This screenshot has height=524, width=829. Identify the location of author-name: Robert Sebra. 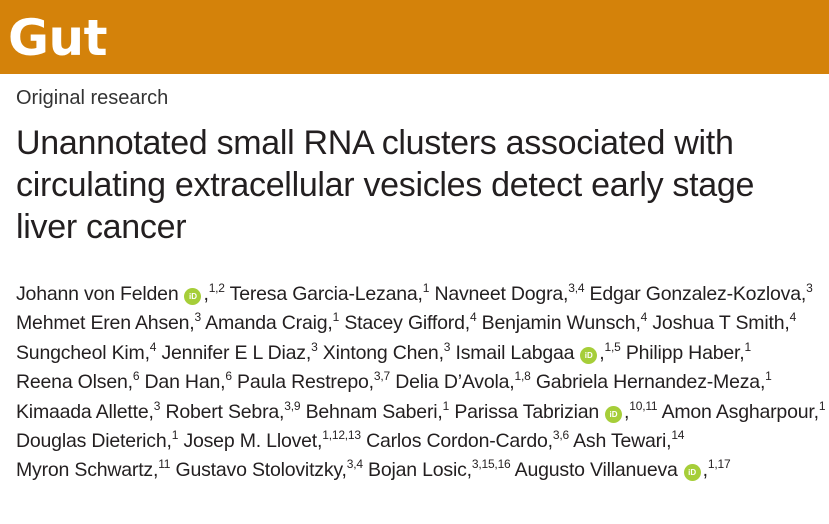
(222, 411).